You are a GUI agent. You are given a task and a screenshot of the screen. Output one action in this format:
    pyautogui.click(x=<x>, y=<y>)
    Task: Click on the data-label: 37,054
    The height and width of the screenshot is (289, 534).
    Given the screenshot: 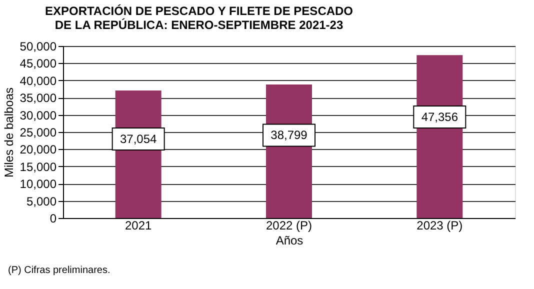 What is the action you would take?
    pyautogui.click(x=139, y=139)
    